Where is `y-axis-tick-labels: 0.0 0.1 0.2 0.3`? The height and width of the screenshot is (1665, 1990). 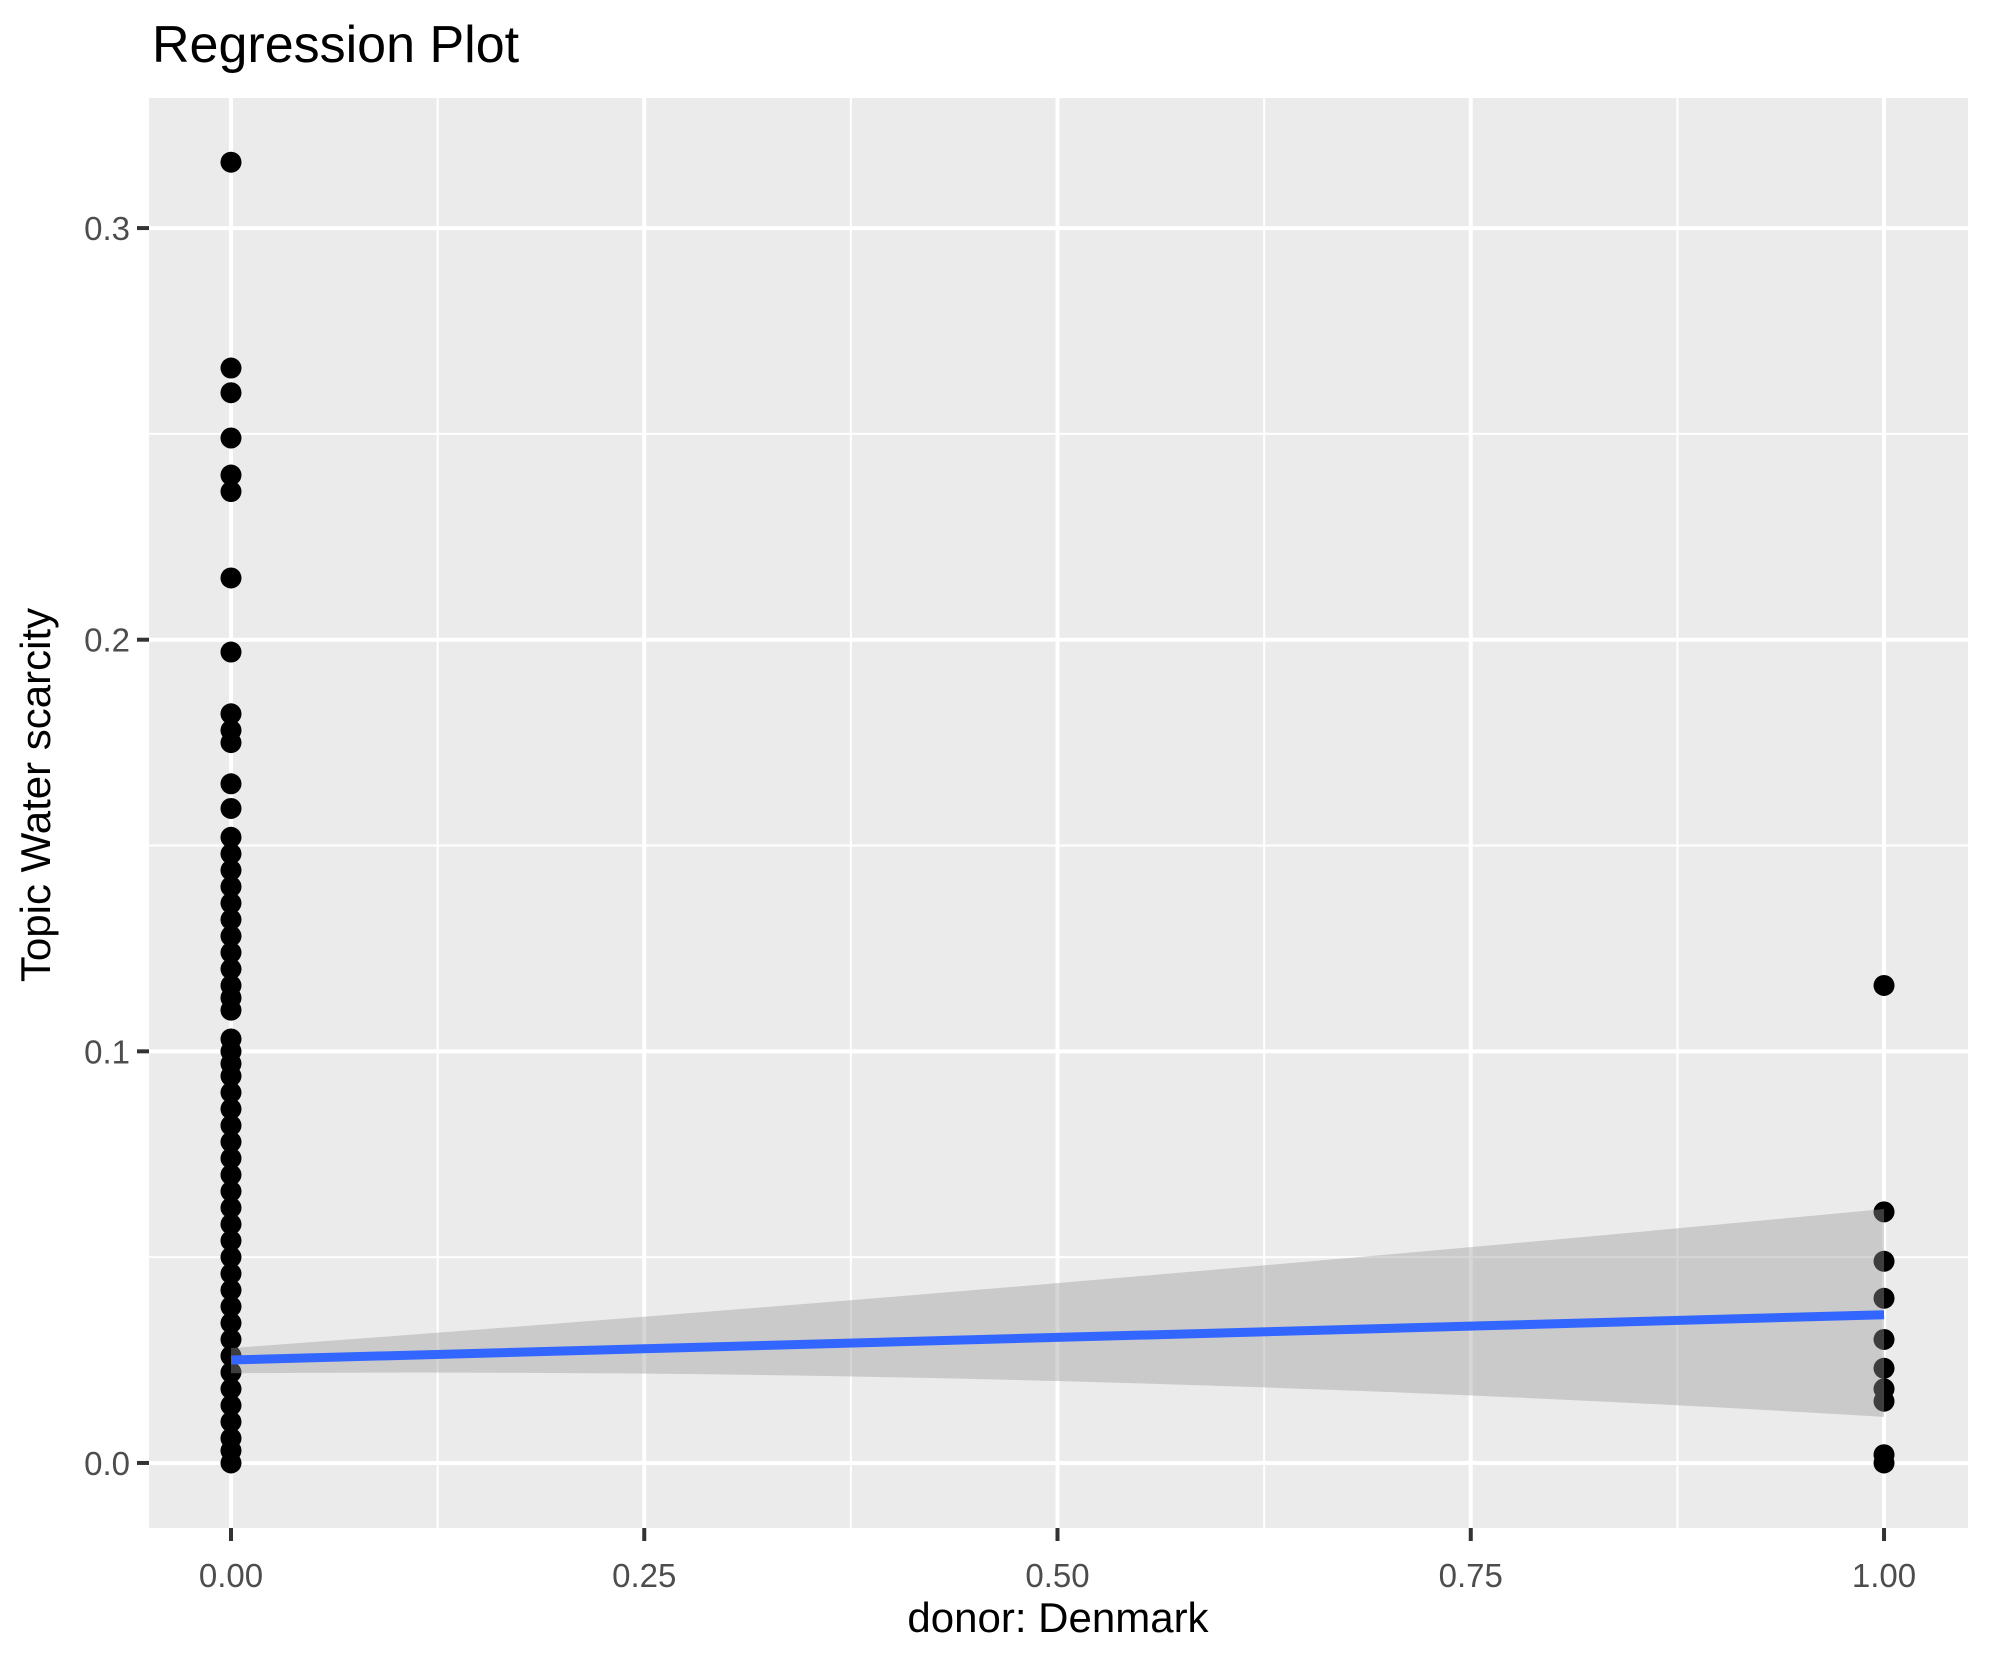
y-axis-tick-labels: 0.0 0.1 0.2 0.3 is located at coordinates (107, 846).